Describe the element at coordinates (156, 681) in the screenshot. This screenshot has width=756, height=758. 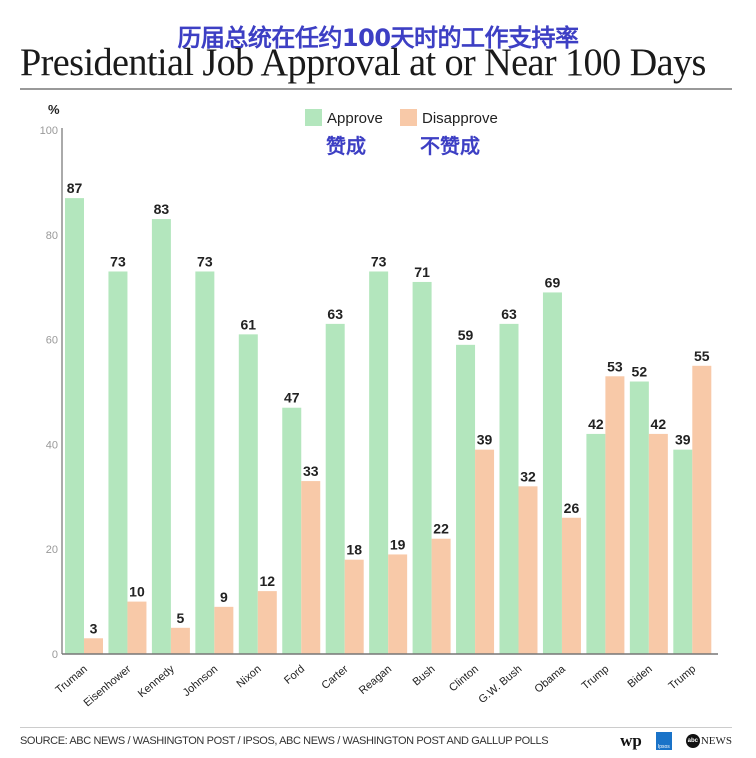
I see `x-tick-label: Kennedy` at that location.